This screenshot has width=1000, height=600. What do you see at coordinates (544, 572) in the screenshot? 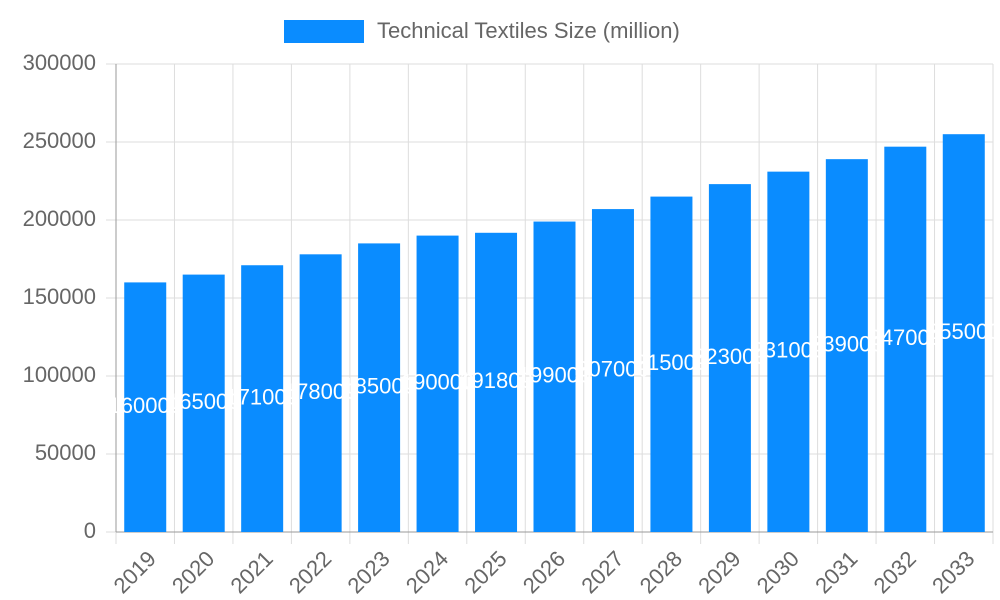
I see `x-tick-label: 2026` at bounding box center [544, 572].